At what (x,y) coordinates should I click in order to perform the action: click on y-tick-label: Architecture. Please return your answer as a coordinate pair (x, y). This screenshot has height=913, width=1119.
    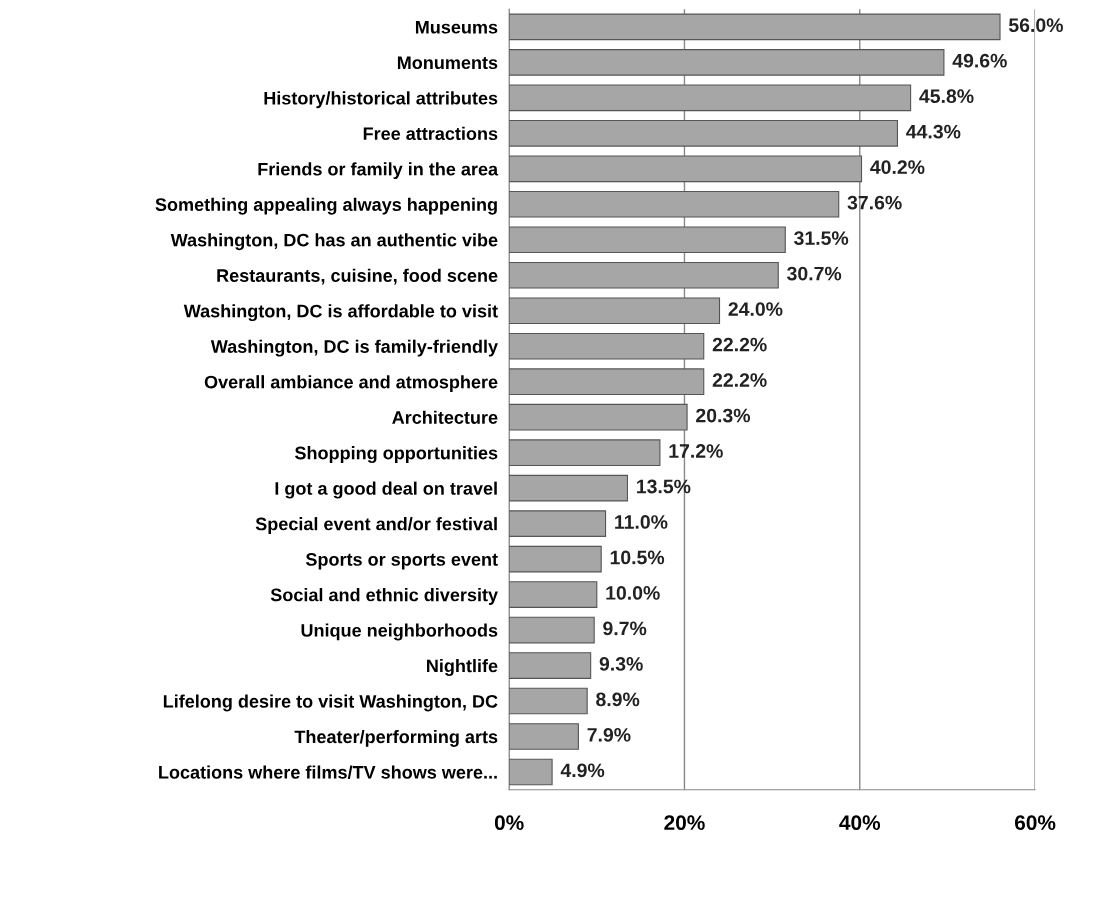
    Looking at the image, I should click on (445, 417).